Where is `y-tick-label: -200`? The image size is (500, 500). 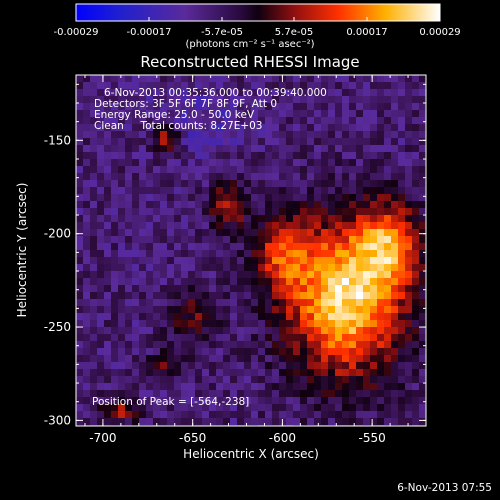 y-tick-label: -200 is located at coordinates (57, 234).